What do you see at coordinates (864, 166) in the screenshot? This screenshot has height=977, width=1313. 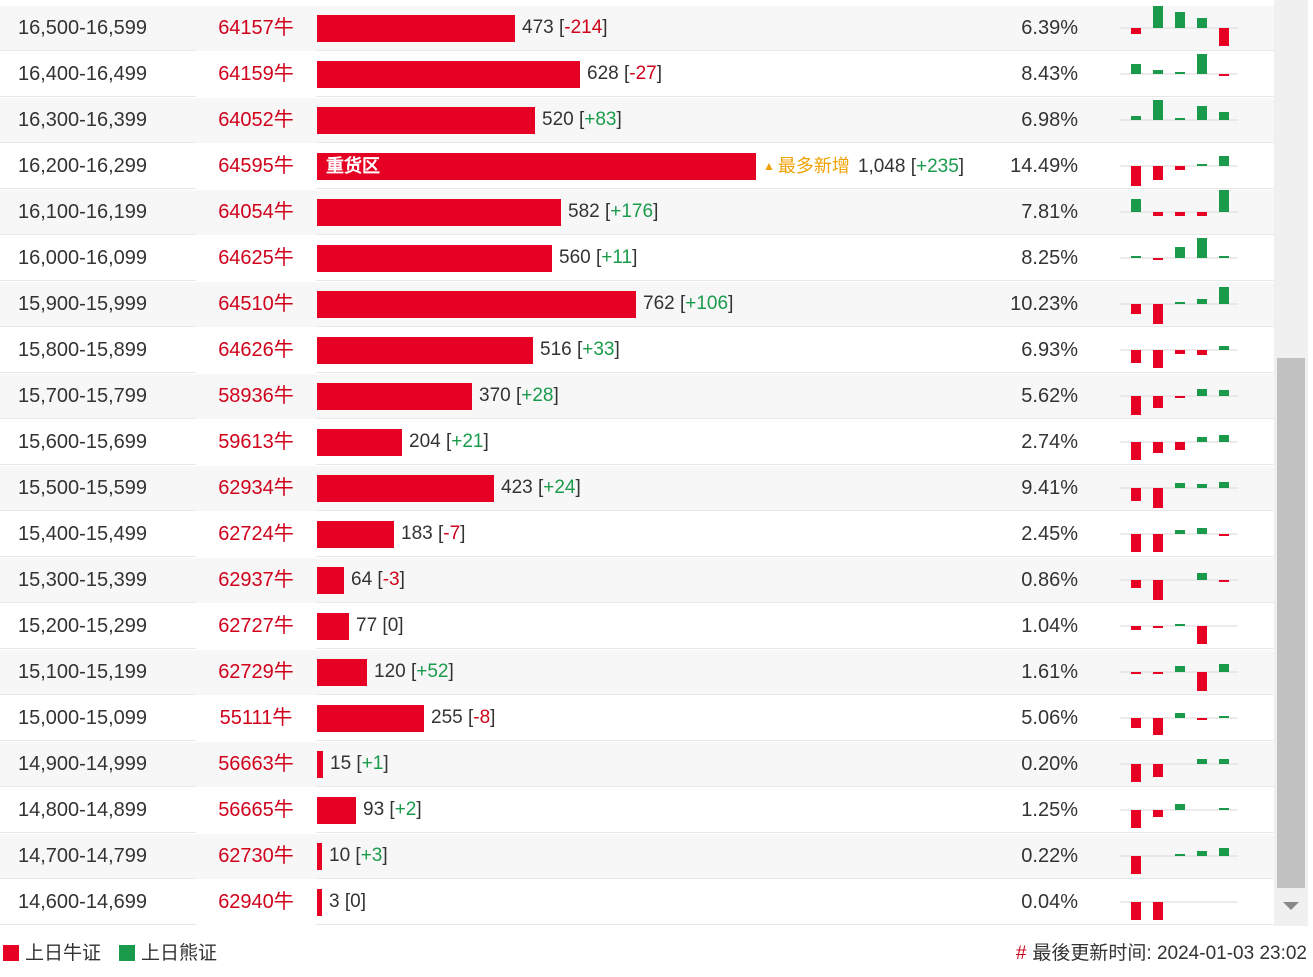 I see `volume-value: ▲ 最多新增 1,048 [+235]` at bounding box center [864, 166].